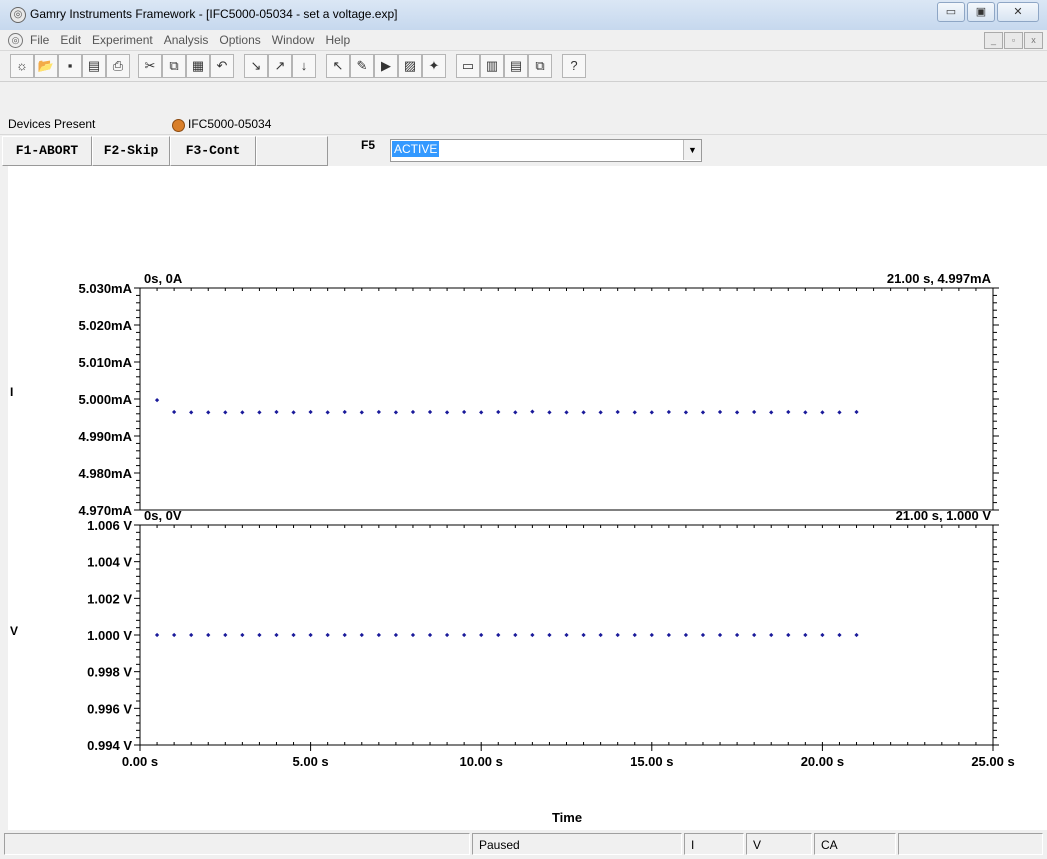 Image resolution: width=1047 pixels, height=859 pixels. What do you see at coordinates (40, 40) in the screenshot?
I see `menu-file: File` at bounding box center [40, 40].